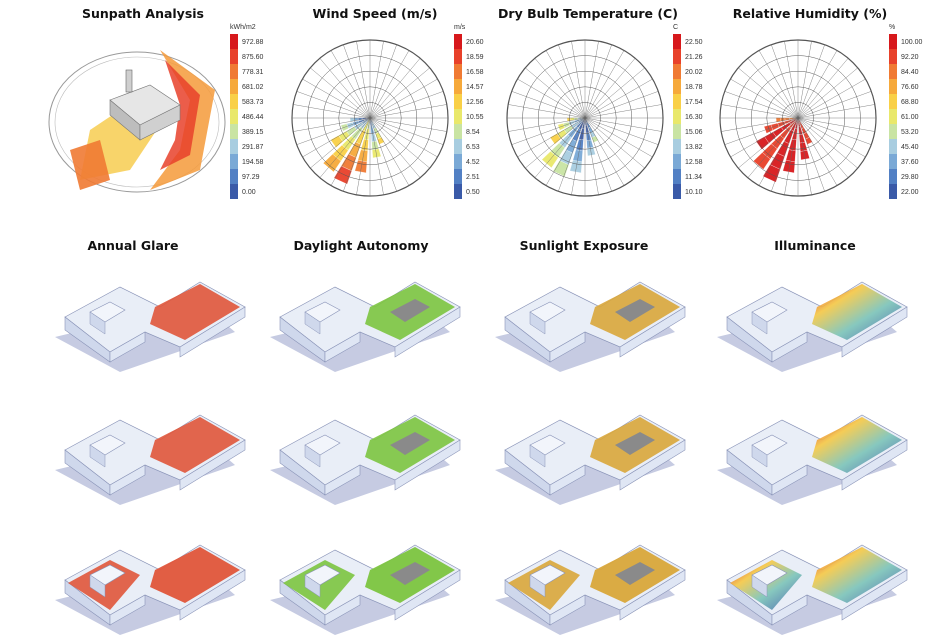 The width and height of the screenshot is (942, 643). I want to click on polar-grid, so click(798, 118).